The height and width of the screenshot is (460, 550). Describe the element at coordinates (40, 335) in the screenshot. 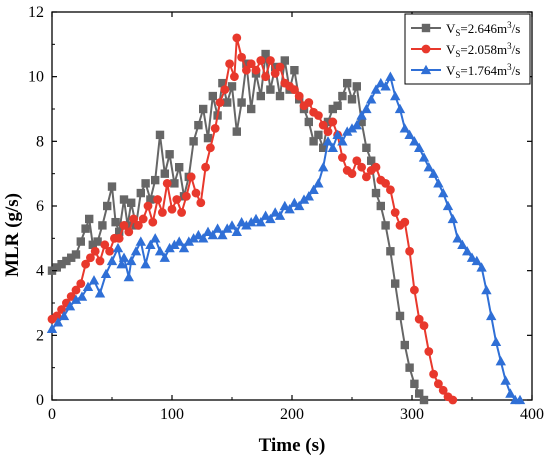

I see `y-tick-label: 2` at that location.